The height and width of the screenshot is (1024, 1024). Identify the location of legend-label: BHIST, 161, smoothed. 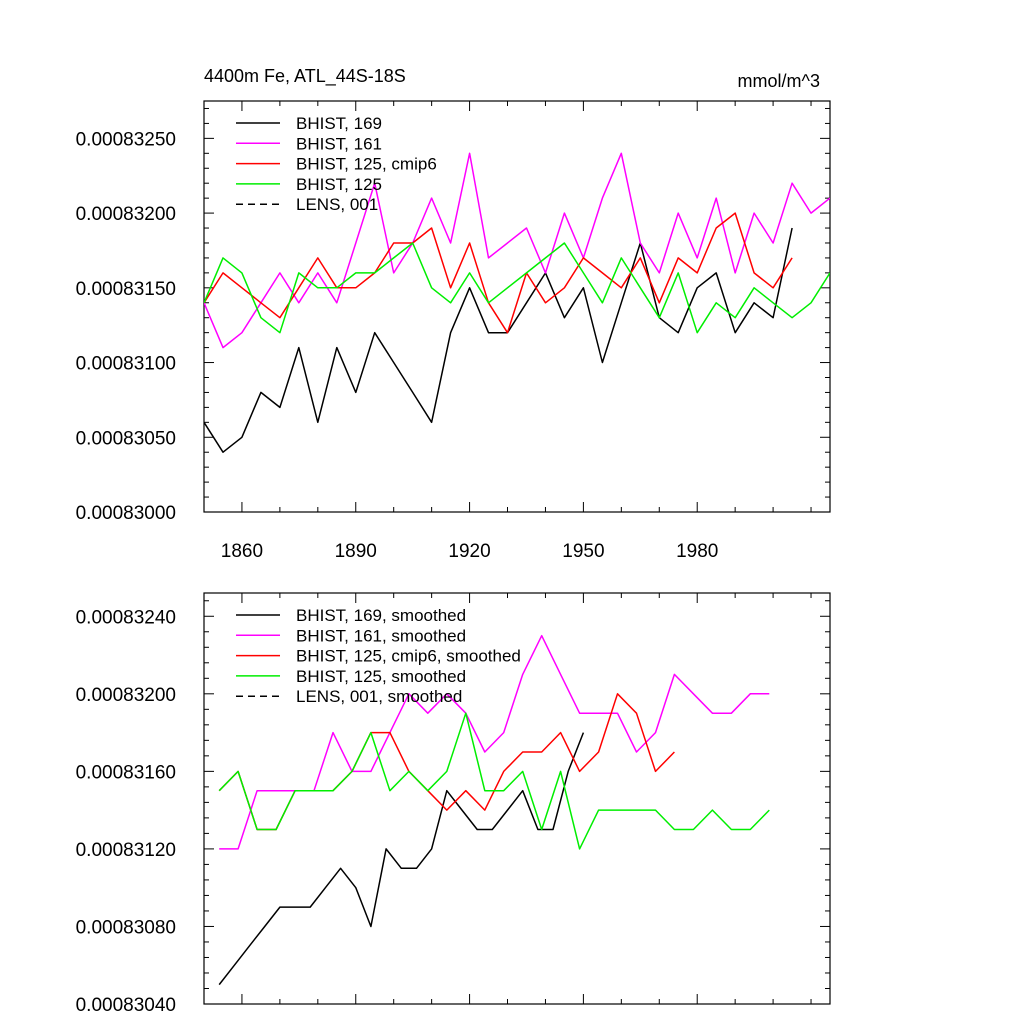
(381, 635).